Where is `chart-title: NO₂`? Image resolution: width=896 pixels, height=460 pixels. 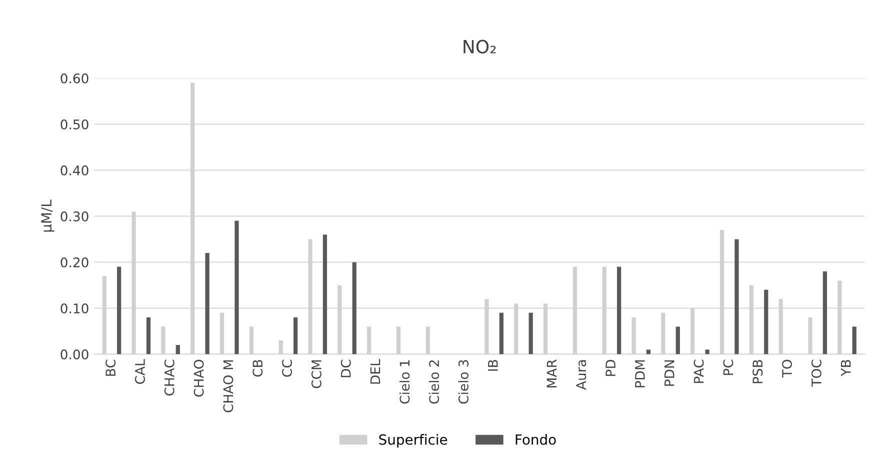
chart-title: NO₂ is located at coordinates (480, 47).